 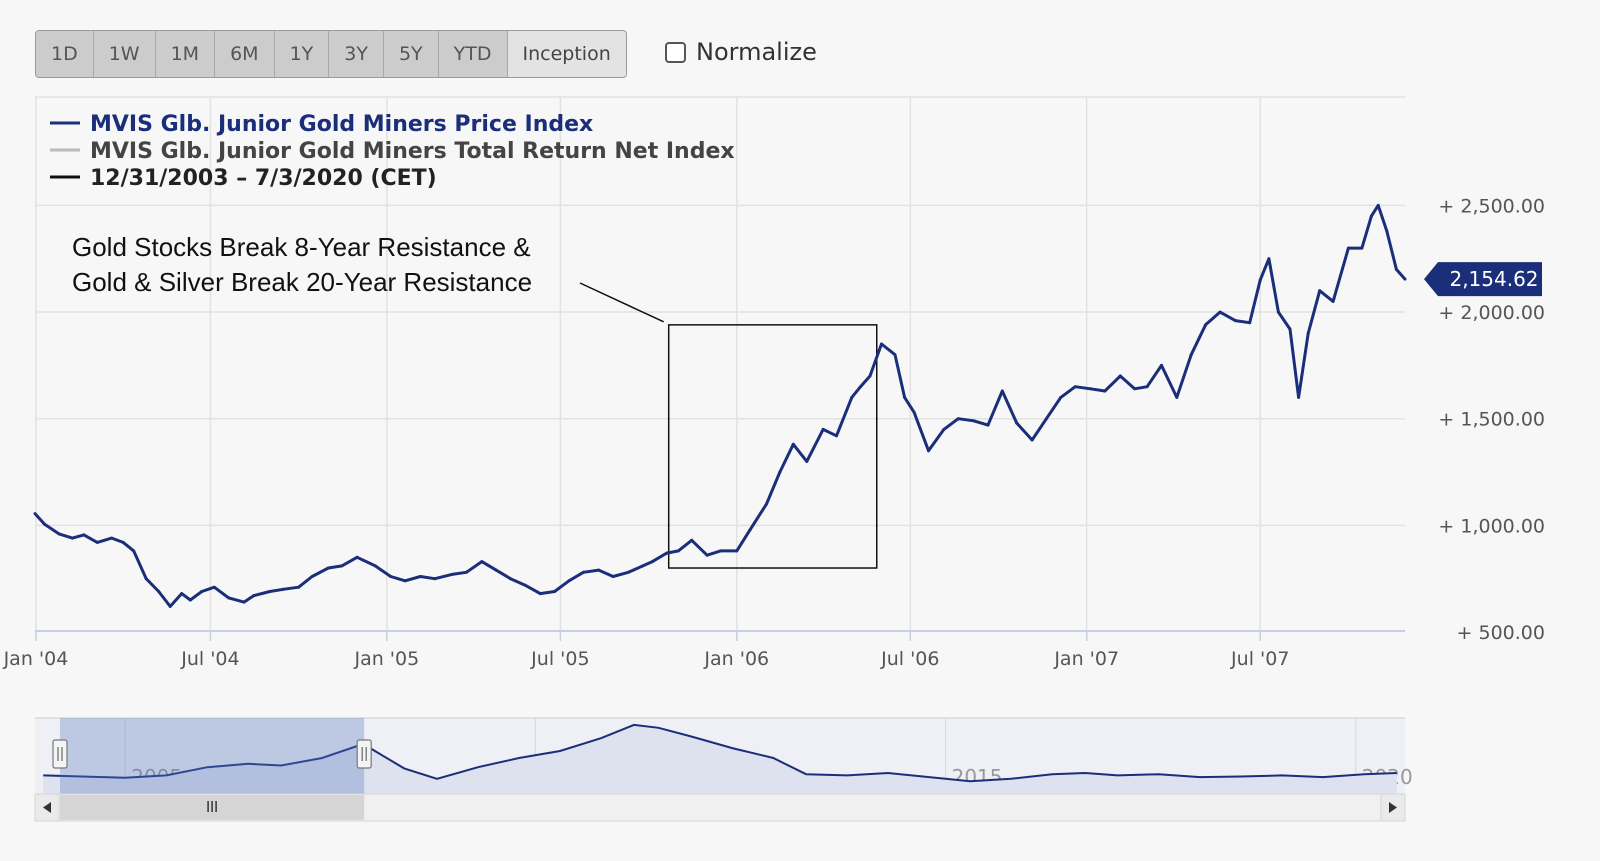 I want to click on x-tick-label: Jan '07, so click(x=1086, y=659).